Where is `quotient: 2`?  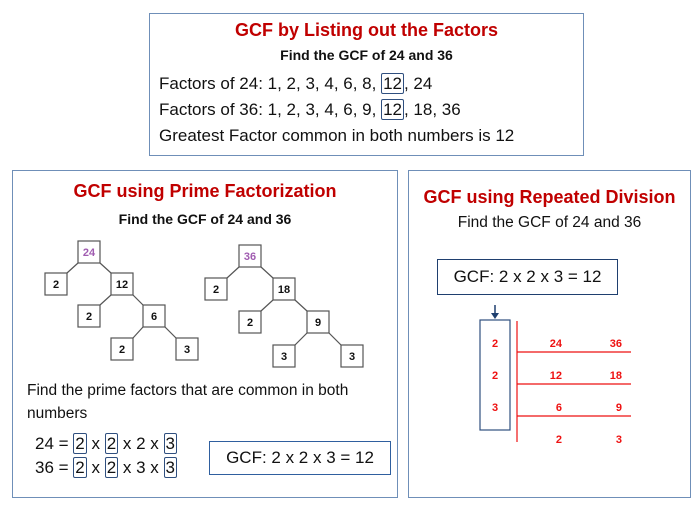 quotient: 2 is located at coordinates (559, 440).